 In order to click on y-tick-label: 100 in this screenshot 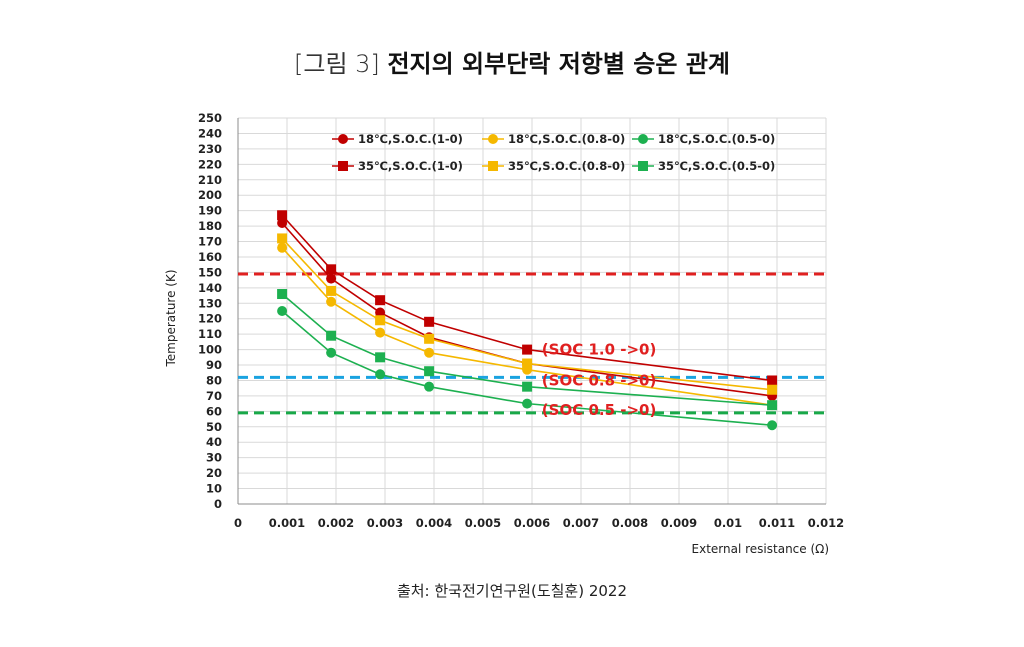, I will do `click(210, 350)`.